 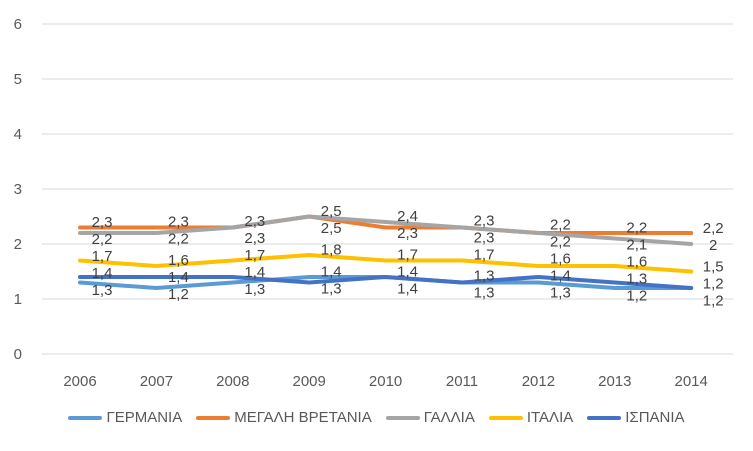 I want to click on data-label: 1,8, so click(x=331, y=249).